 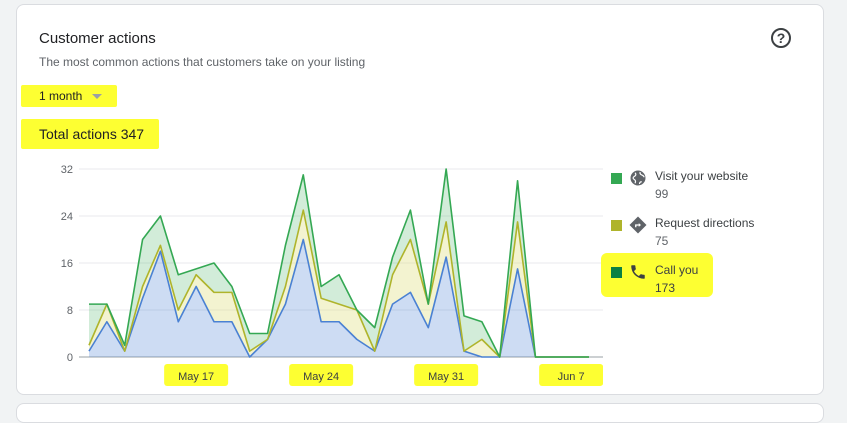 I want to click on y-tick-label-16: 16, so click(x=67, y=264).